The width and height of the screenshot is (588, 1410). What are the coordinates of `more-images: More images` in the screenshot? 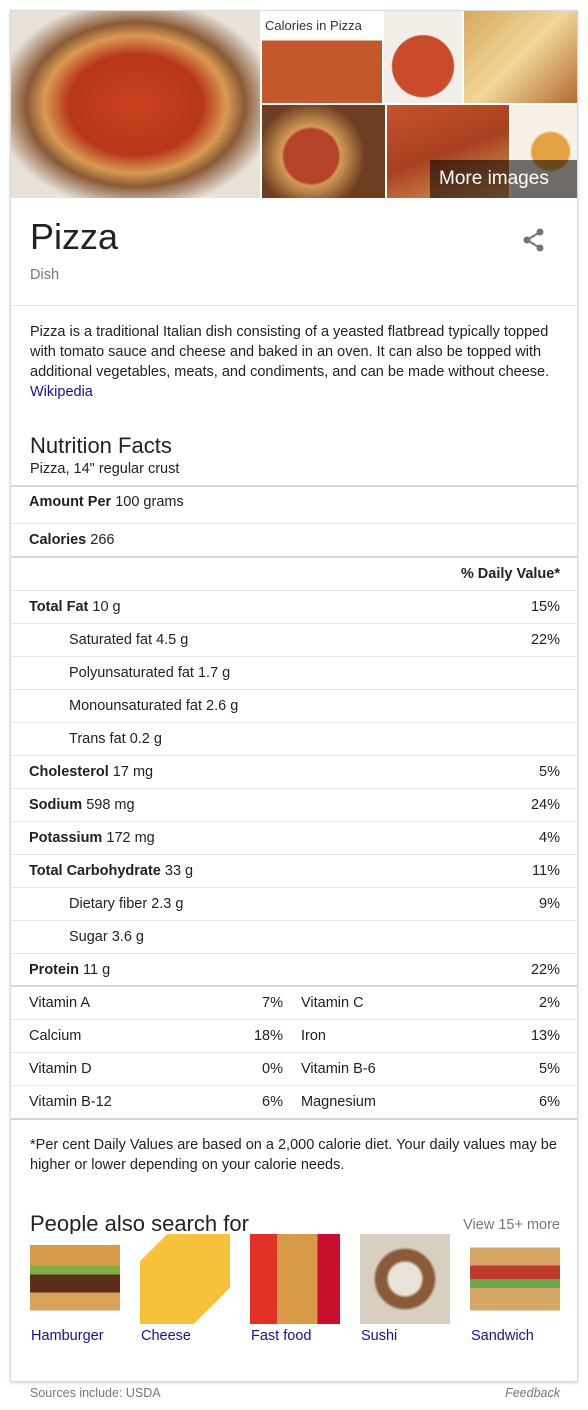 It's located at (494, 178).